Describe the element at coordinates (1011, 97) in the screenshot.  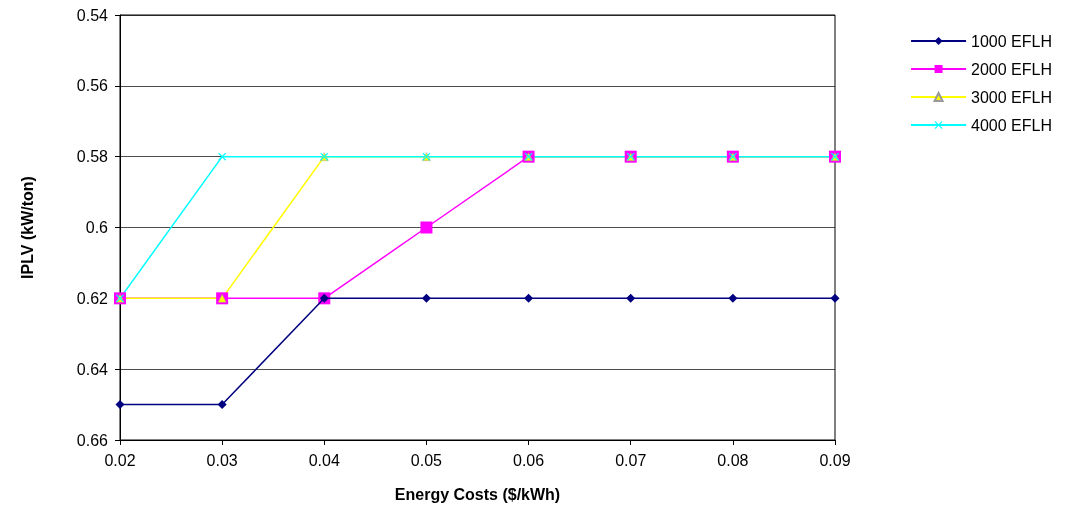
I see `legend-label: 3000 EFLH` at that location.